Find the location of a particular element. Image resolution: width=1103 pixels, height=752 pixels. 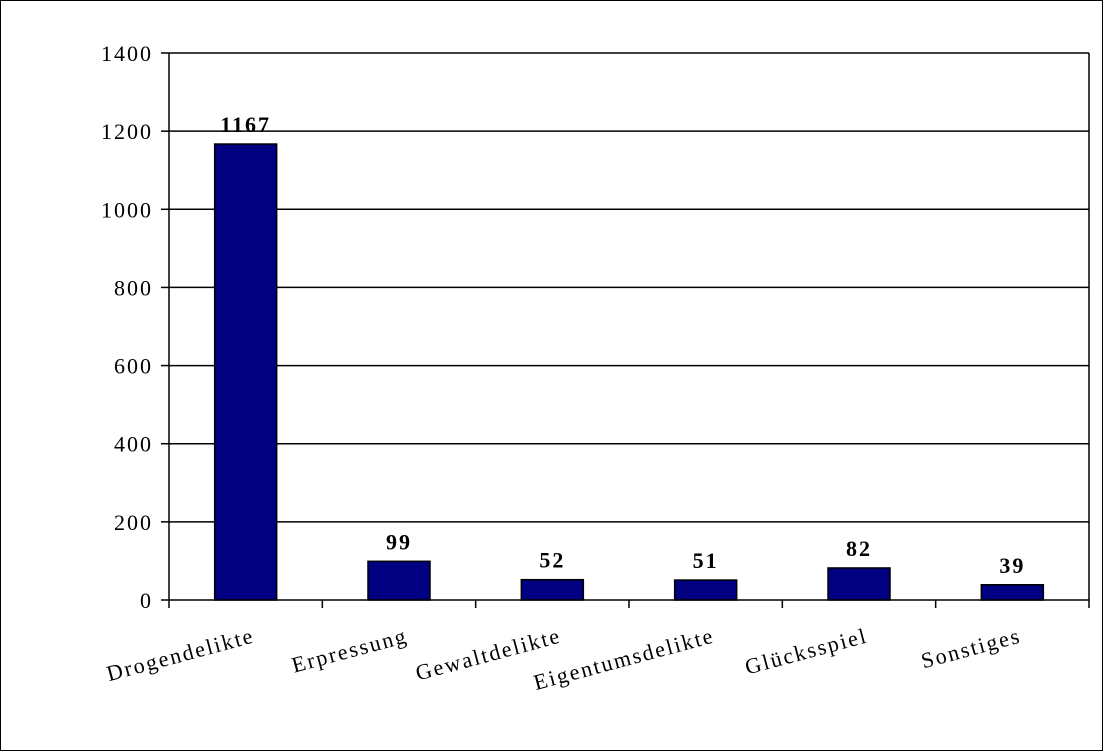

y-axis-tick-labels: 0 200 400 600 800 1000 1200 1400 is located at coordinates (127, 327).